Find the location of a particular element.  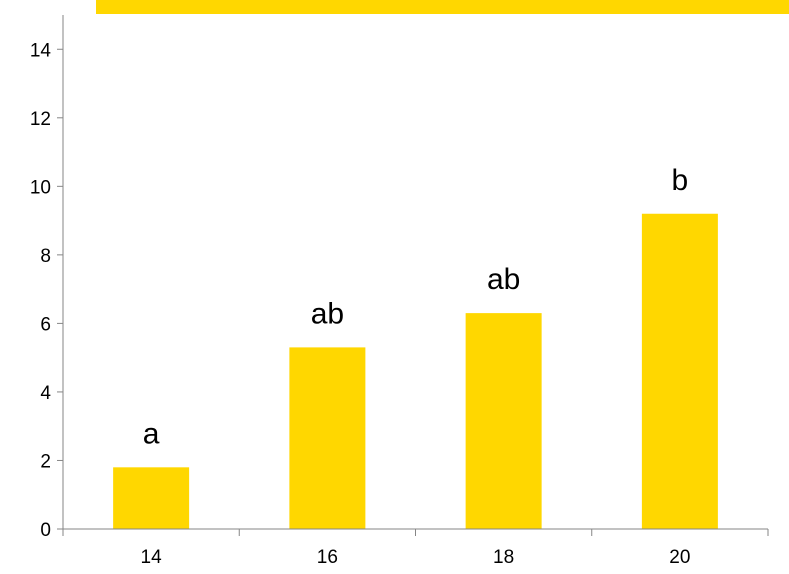

y-tick-label-0: 0 is located at coordinates (45, 530).